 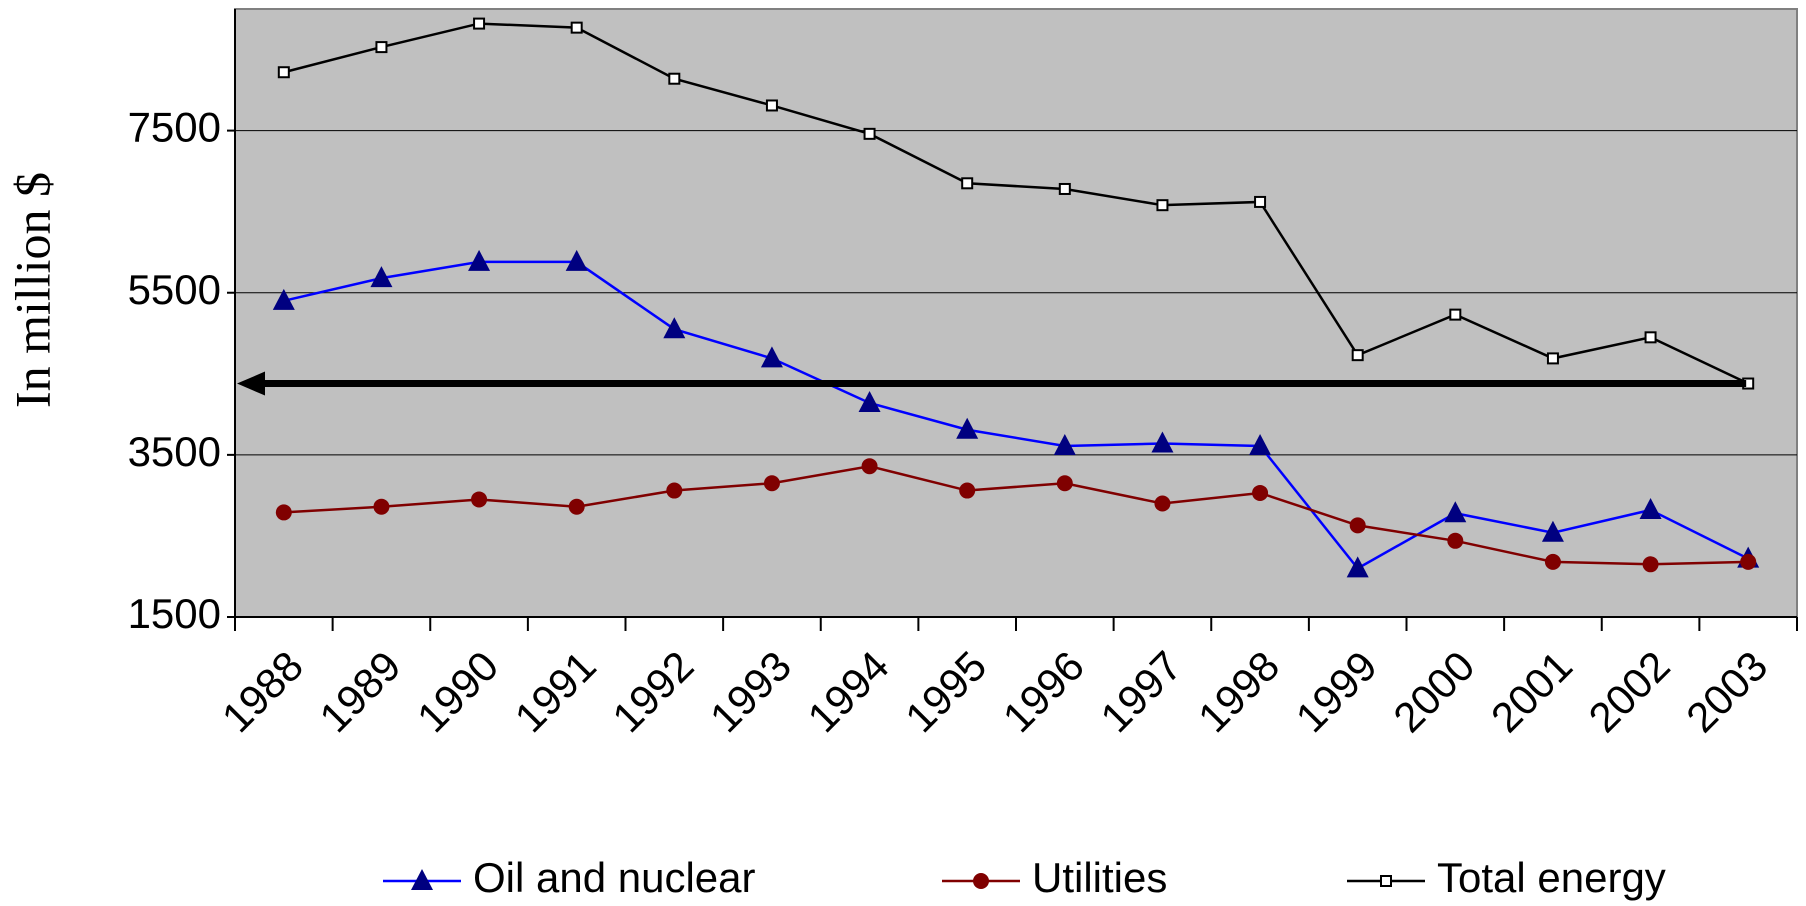 What do you see at coordinates (32, 290) in the screenshot?
I see `y-axis-title: In million $` at bounding box center [32, 290].